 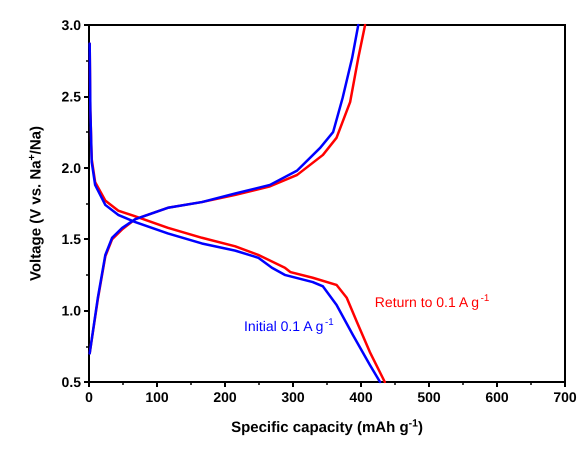 What do you see at coordinates (225, 397) in the screenshot?
I see `x-tick-label: 200` at bounding box center [225, 397].